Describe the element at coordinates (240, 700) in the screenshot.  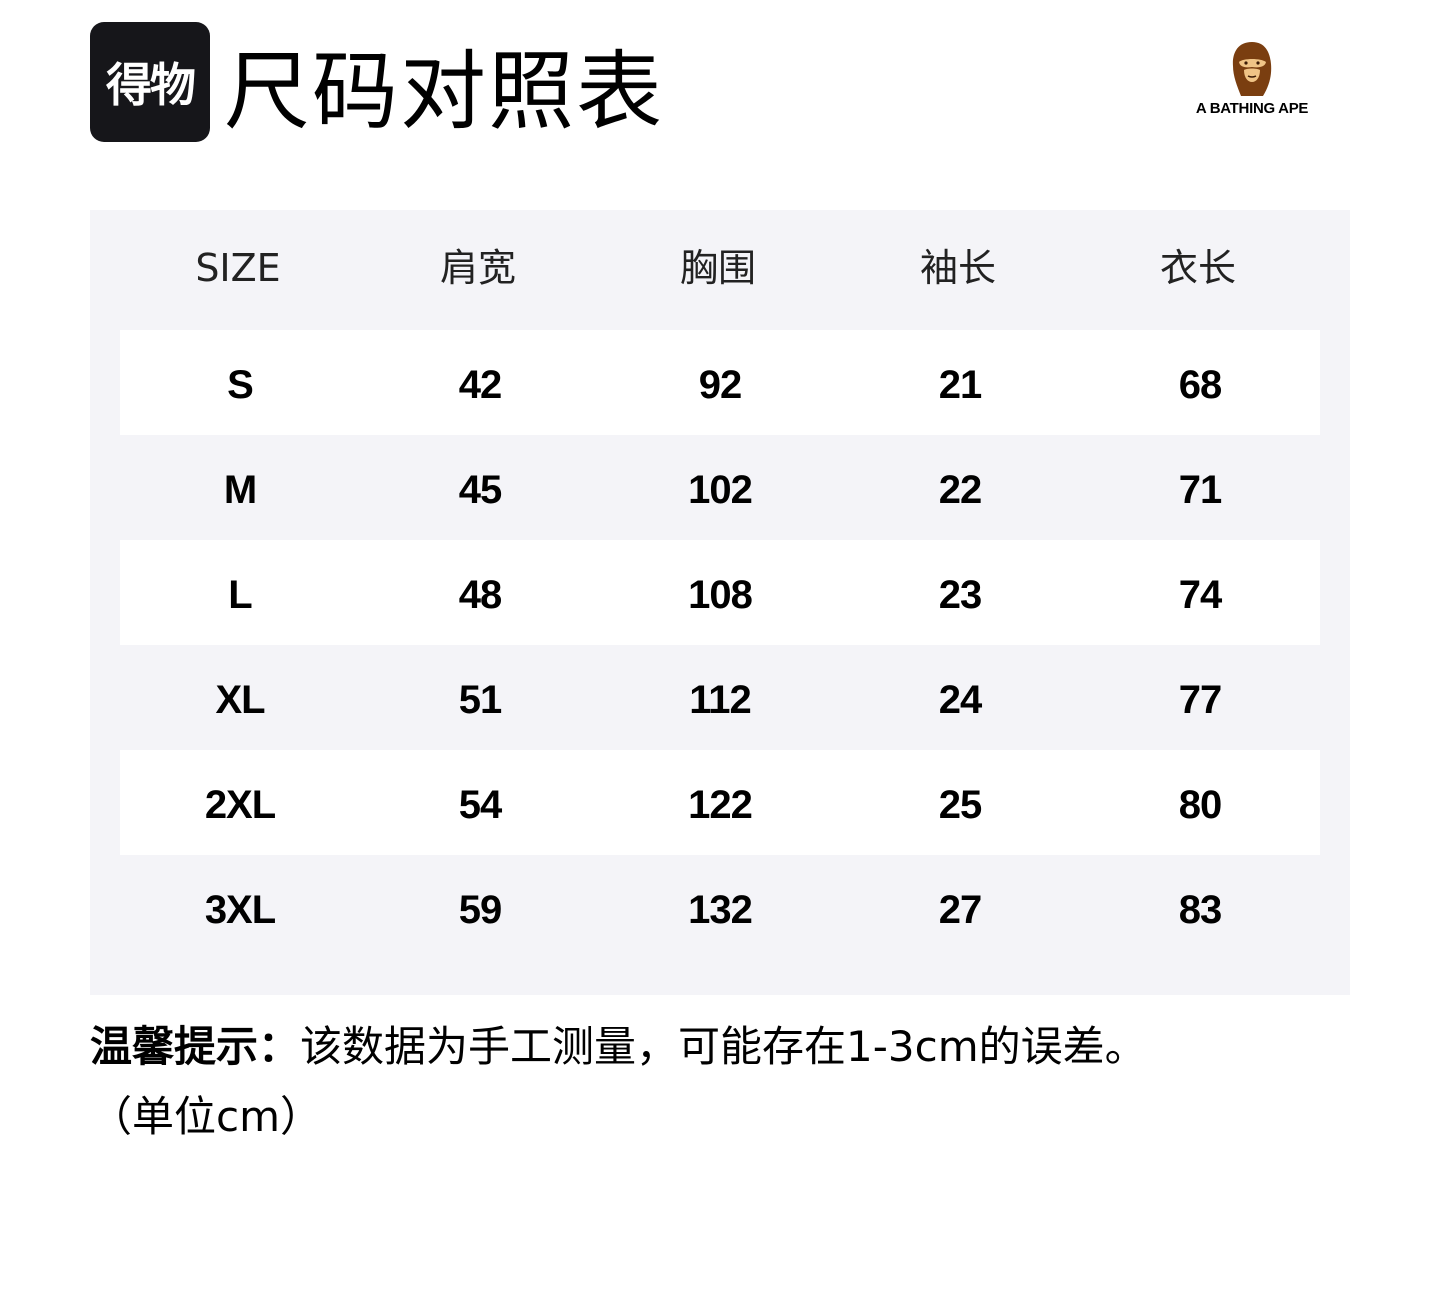
I see `table-cell: XL` at that location.